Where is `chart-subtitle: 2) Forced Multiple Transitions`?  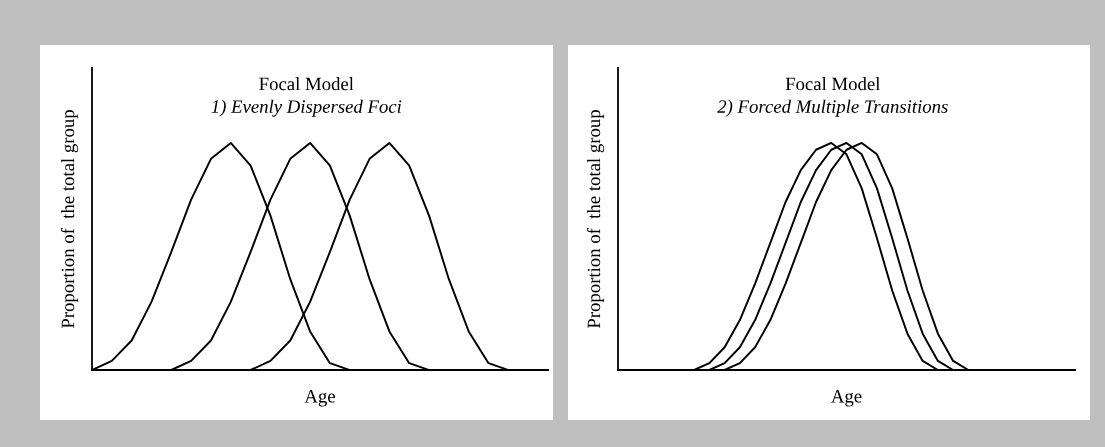 chart-subtitle: 2) Forced Multiple Transitions is located at coordinates (832, 108).